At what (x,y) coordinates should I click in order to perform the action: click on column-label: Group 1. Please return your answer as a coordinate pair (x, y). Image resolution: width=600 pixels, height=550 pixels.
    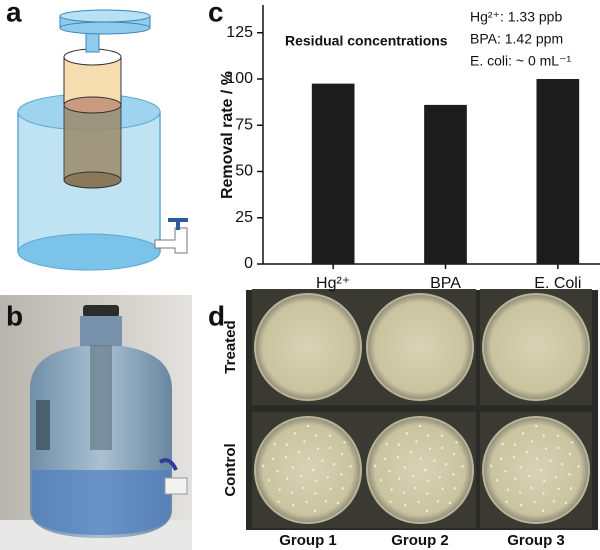
    Looking at the image, I should click on (308, 540).